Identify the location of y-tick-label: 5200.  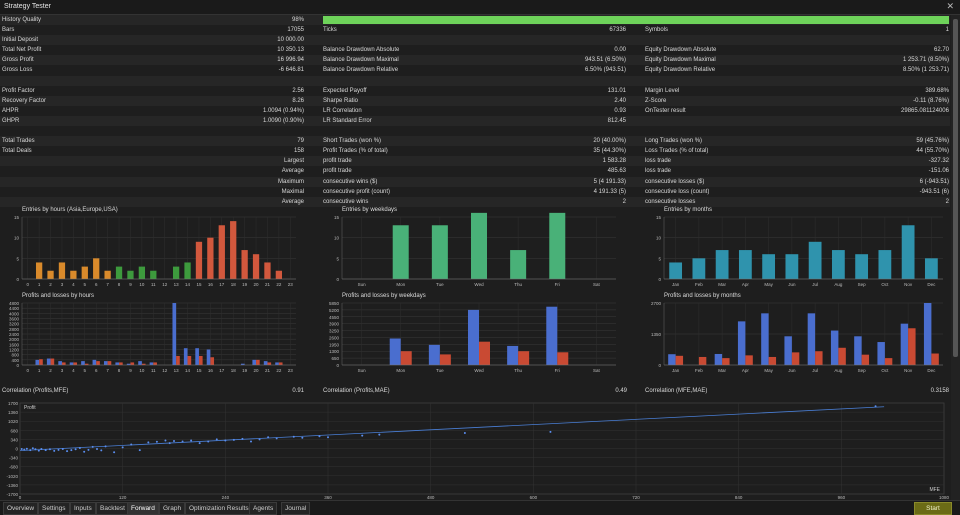
(334, 310).